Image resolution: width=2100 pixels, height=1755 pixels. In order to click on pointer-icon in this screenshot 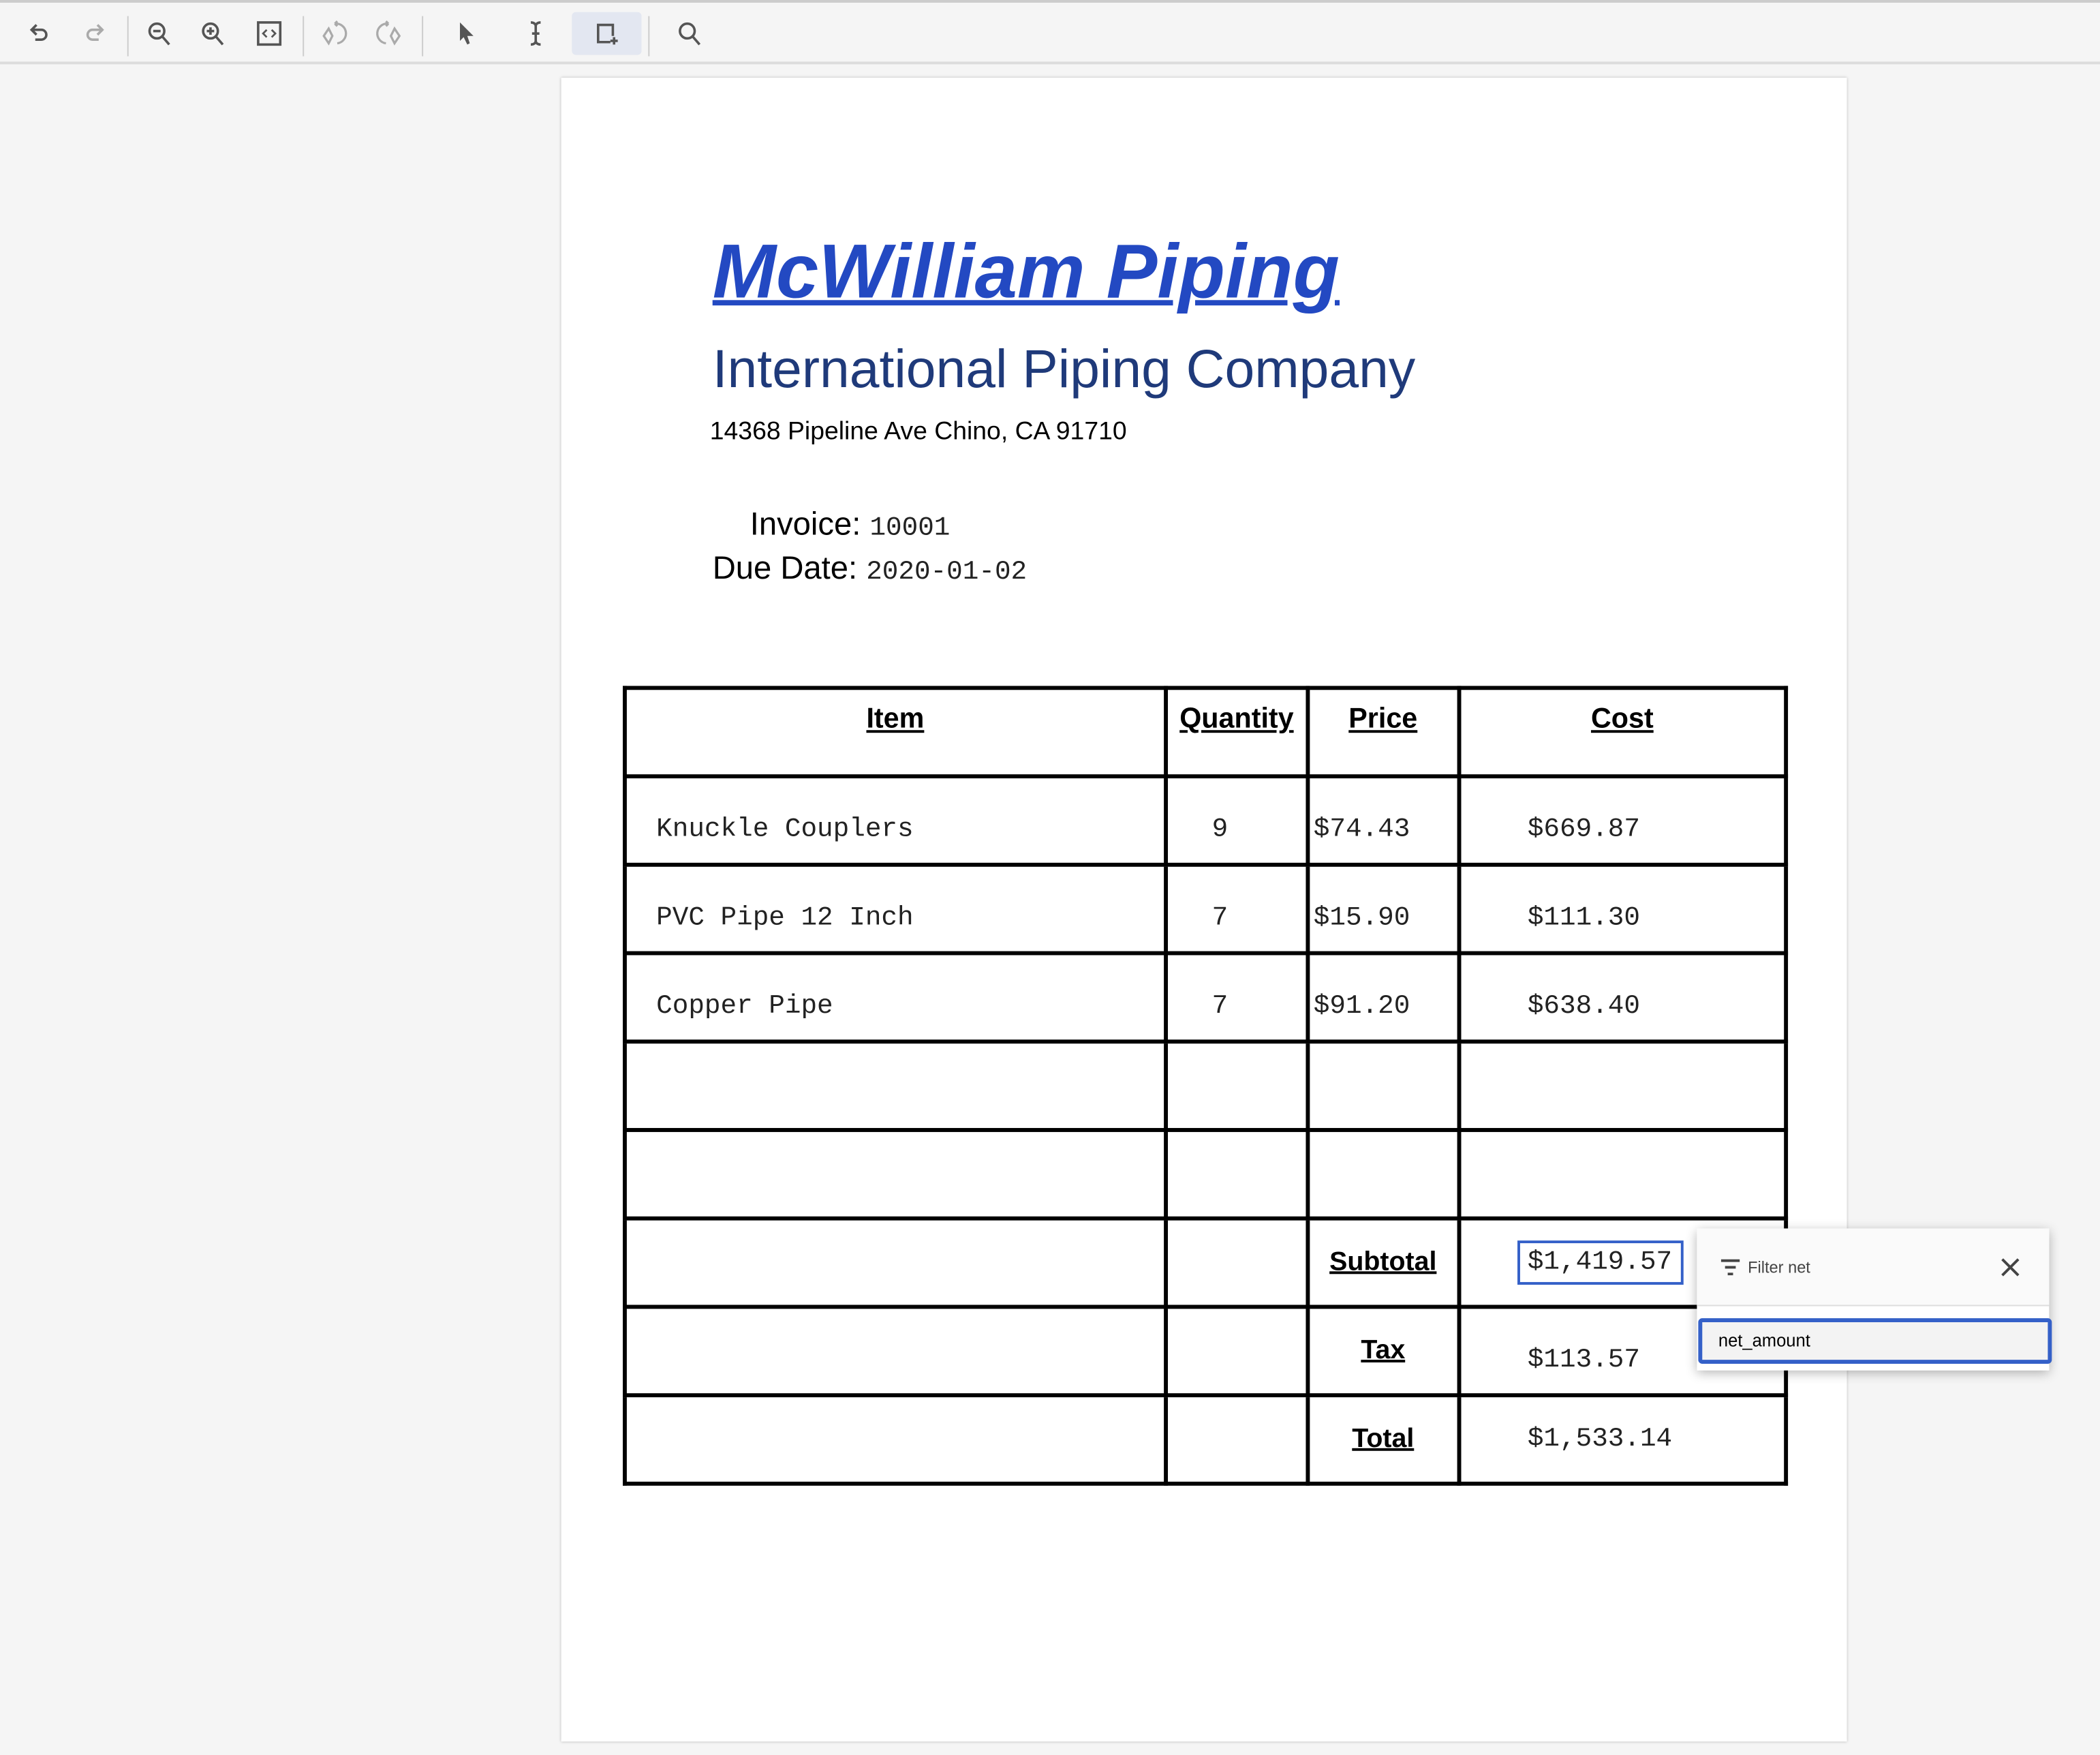, I will do `click(467, 33)`.